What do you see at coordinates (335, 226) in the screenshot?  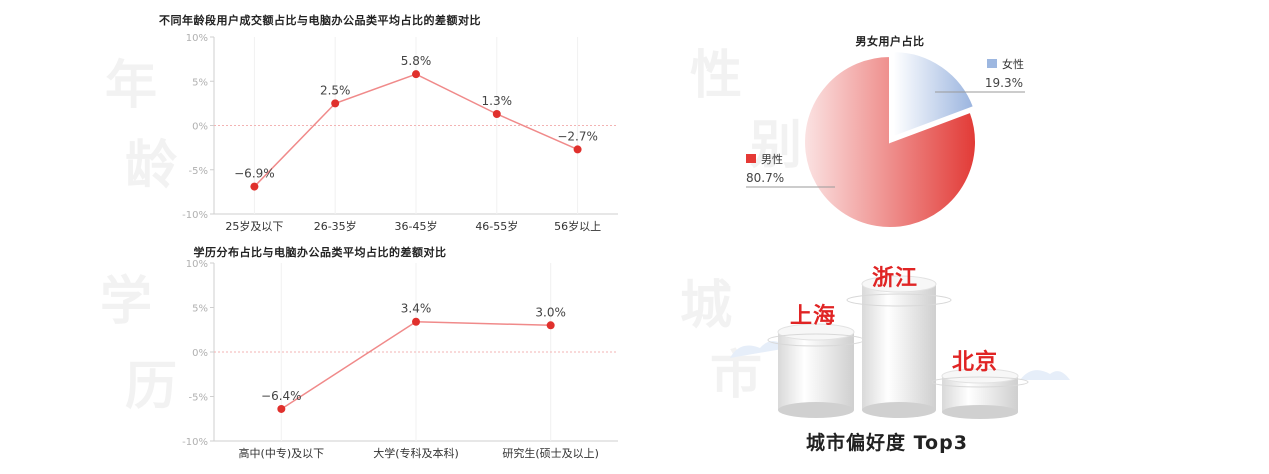 I see `x-tick-label: 26-35岁` at bounding box center [335, 226].